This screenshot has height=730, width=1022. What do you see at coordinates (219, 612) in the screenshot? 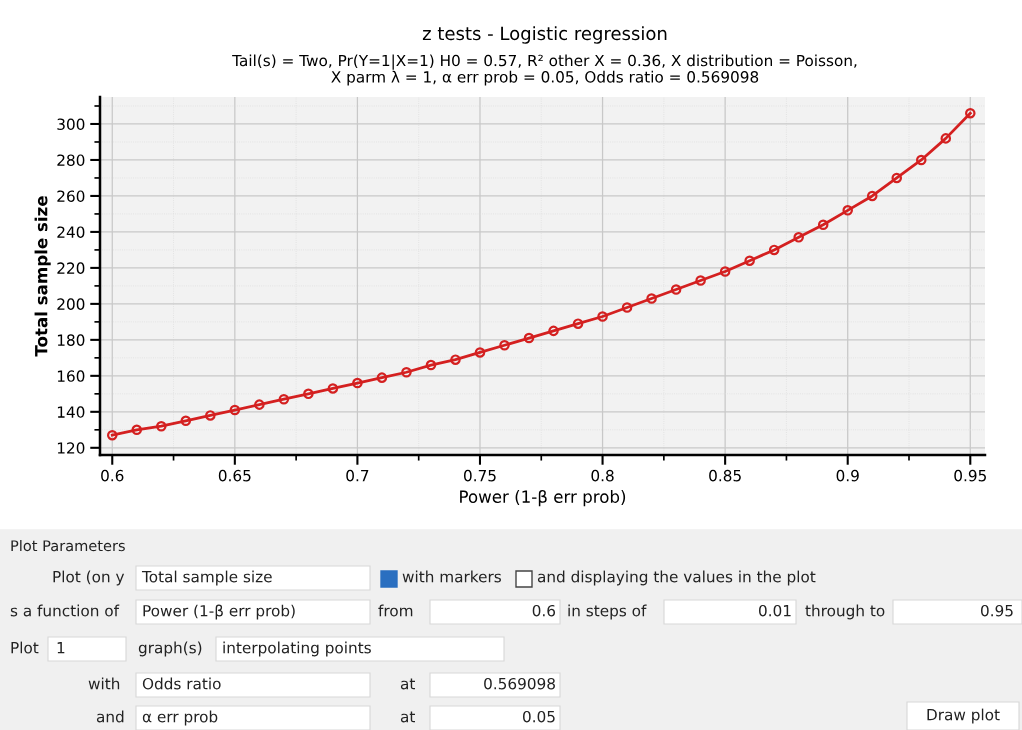
I see `text: Power (1-β err prob)` at bounding box center [219, 612].